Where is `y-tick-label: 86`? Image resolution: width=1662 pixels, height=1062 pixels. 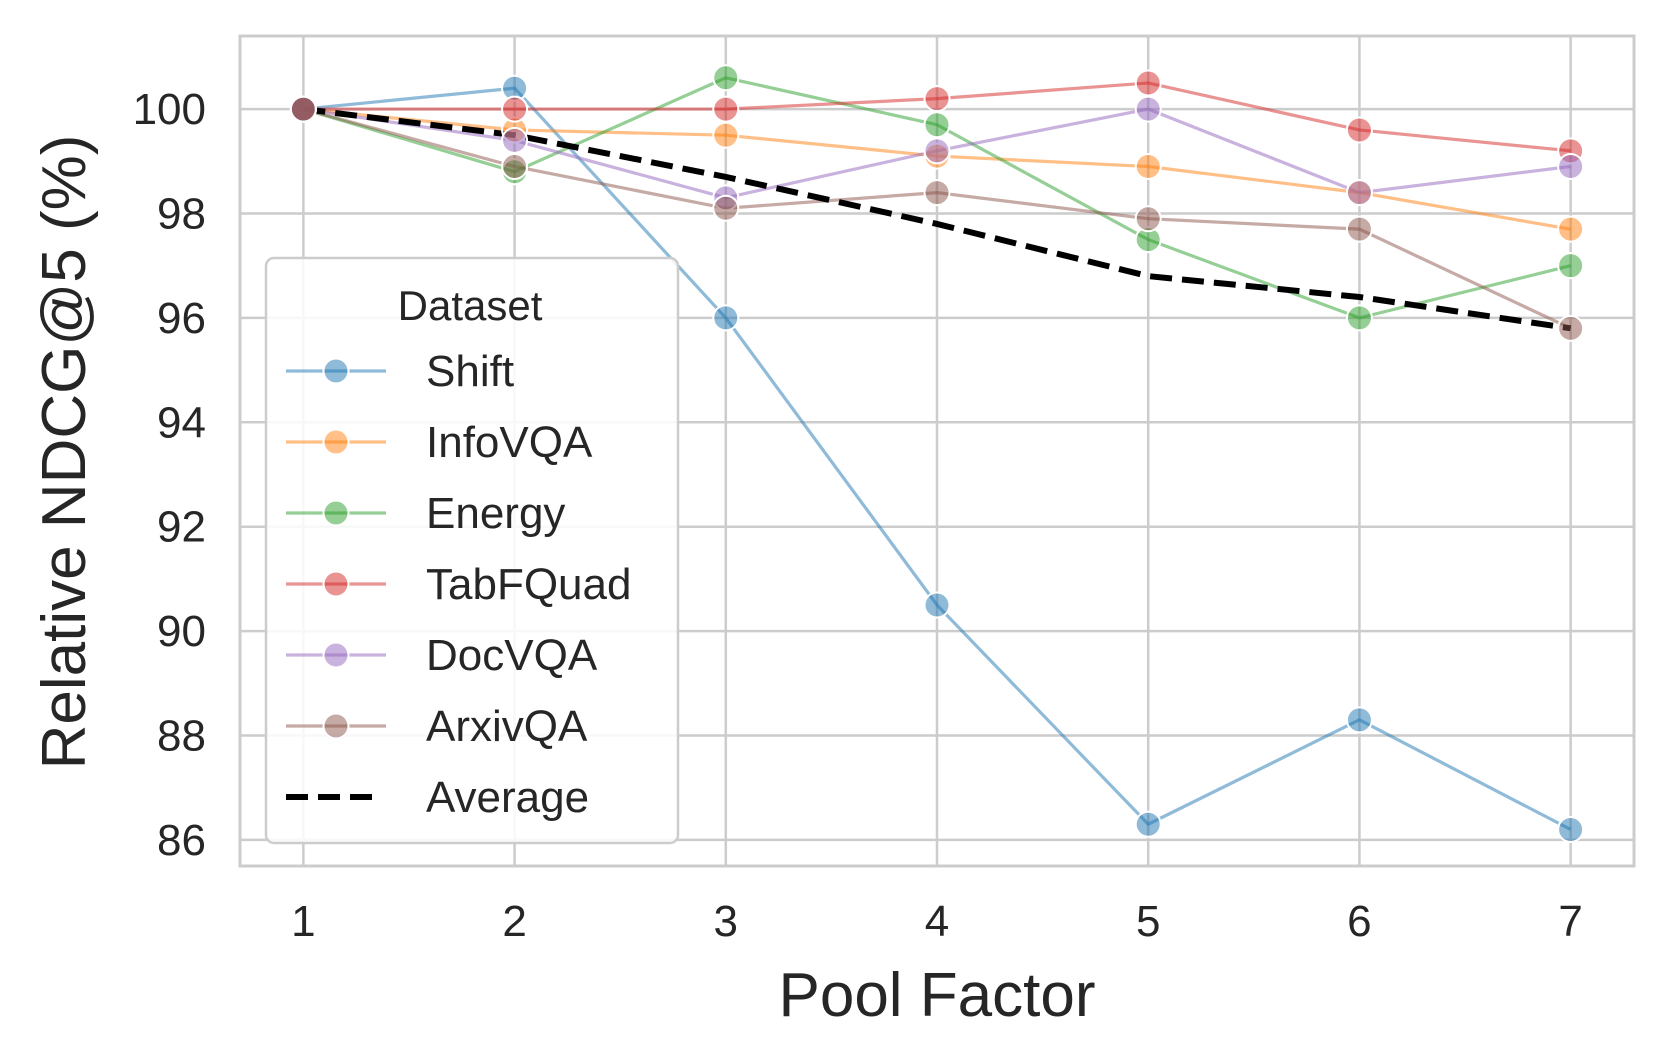 y-tick-label: 86 is located at coordinates (181, 840).